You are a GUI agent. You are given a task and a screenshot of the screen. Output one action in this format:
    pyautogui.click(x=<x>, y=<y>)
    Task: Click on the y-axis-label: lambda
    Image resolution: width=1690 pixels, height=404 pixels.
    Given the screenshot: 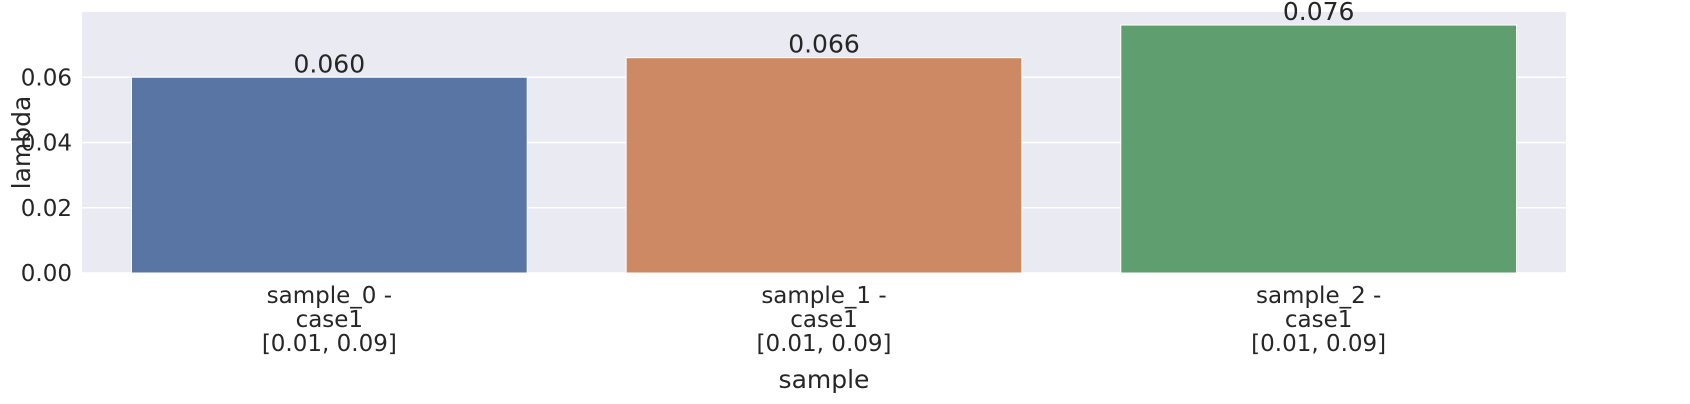 What is the action you would take?
    pyautogui.click(x=21, y=143)
    